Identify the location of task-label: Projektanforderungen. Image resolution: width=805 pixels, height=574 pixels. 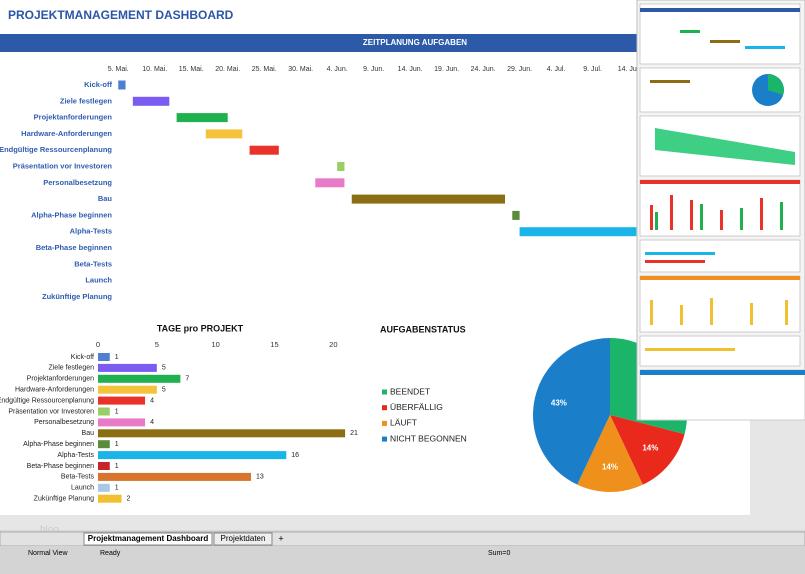
(73, 117).